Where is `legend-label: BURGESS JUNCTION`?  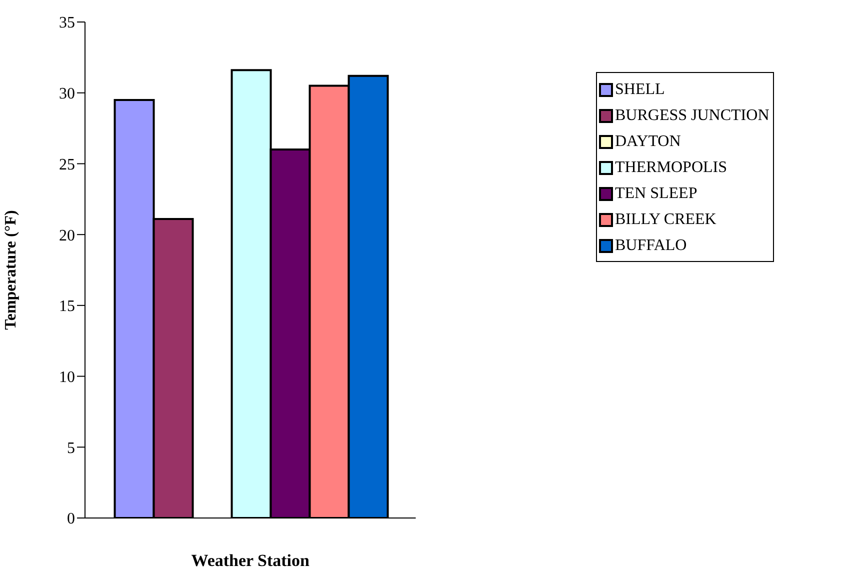
legend-label: BURGESS JUNCTION is located at coordinates (692, 116).